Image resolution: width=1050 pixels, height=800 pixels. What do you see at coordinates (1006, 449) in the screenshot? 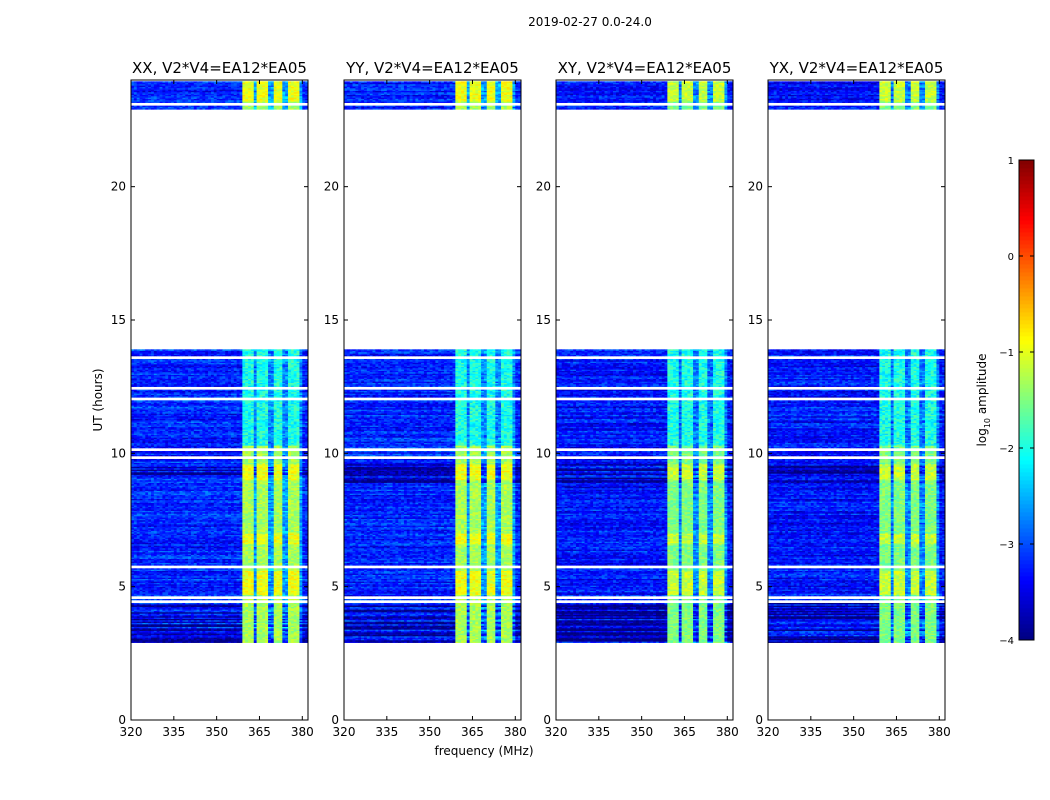
I see `colorbar-tick-label: −2` at bounding box center [1006, 449].